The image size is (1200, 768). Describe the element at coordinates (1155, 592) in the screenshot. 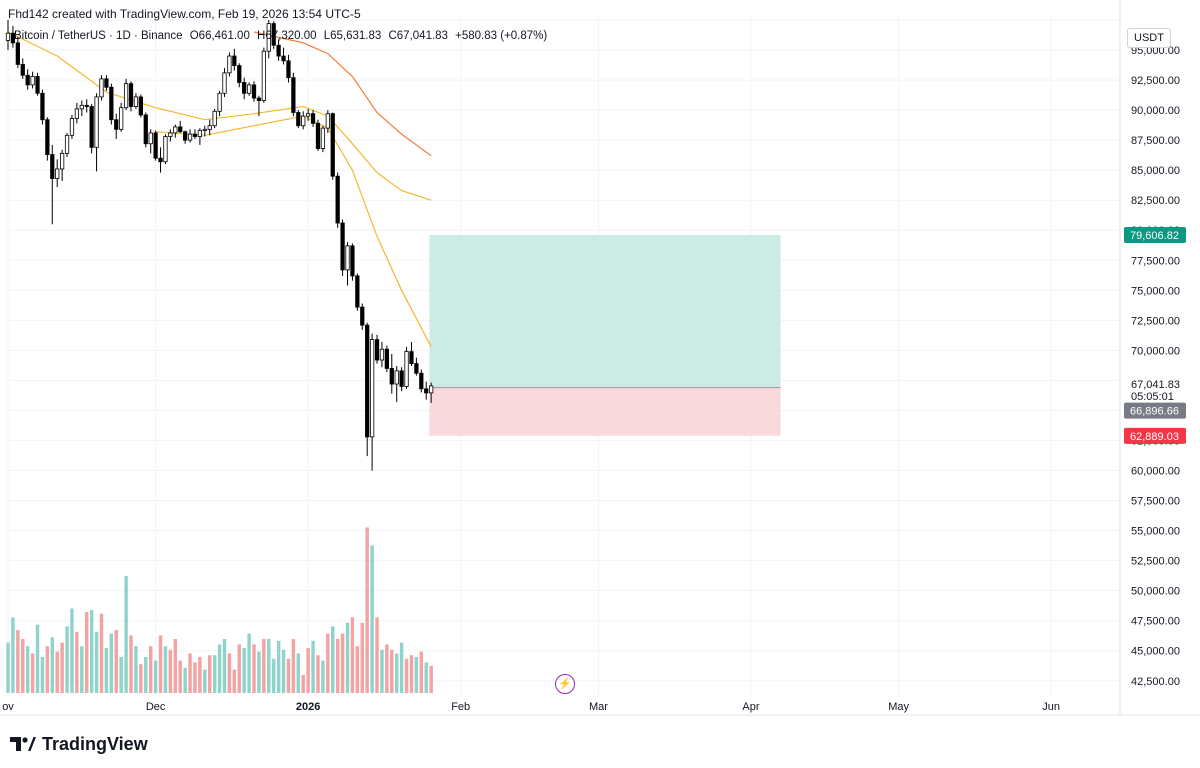

I see `price-tick-label: 50,000.00` at that location.